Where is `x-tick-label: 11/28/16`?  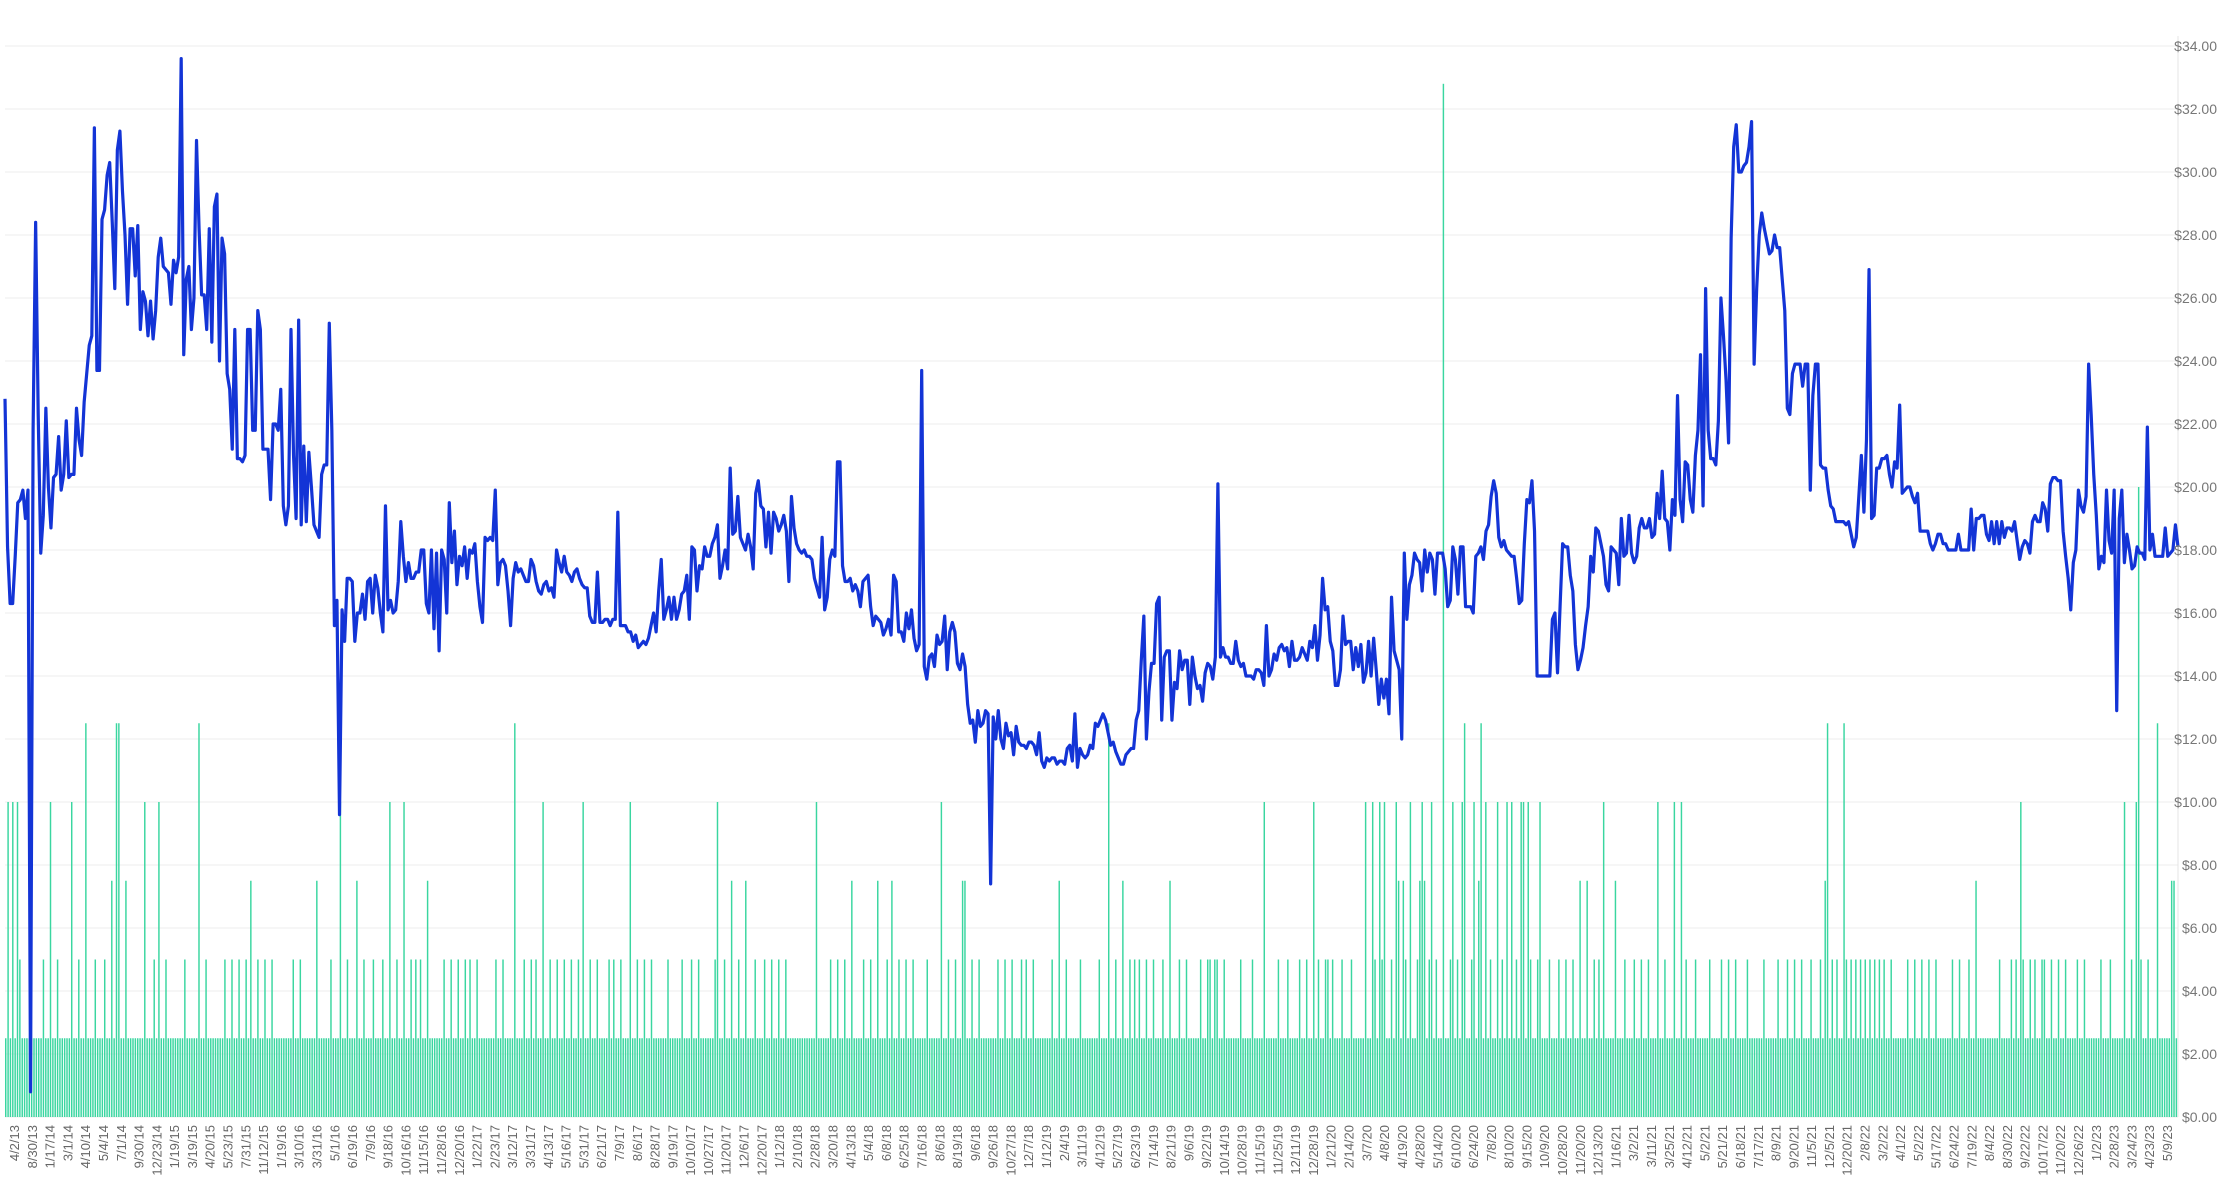 x-tick-label: 11/28/16 is located at coordinates (441, 1150).